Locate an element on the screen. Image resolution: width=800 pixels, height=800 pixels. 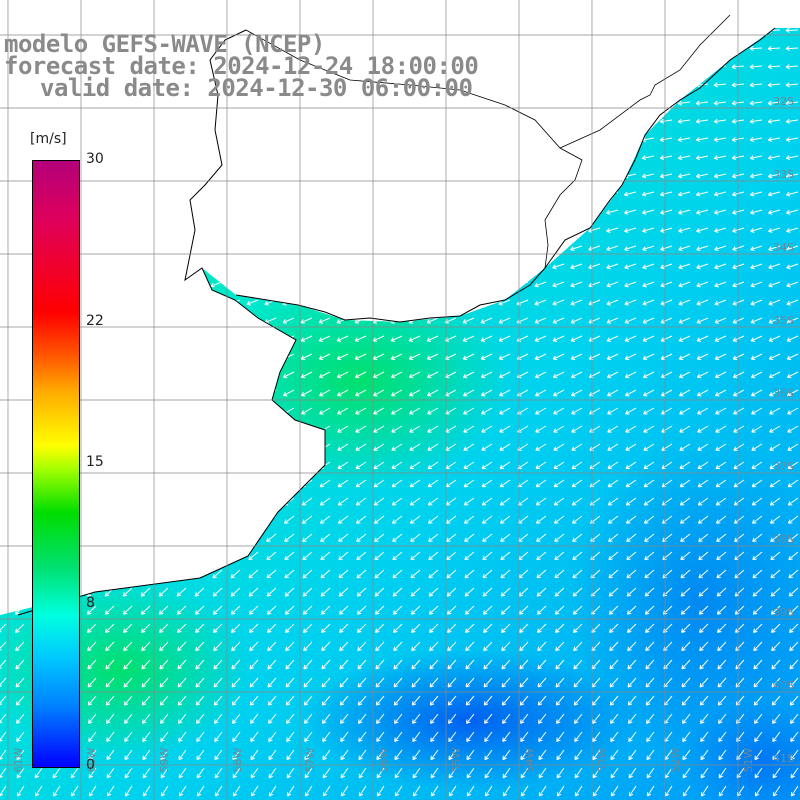
latitude-label: 41S is located at coordinates (783, 758).